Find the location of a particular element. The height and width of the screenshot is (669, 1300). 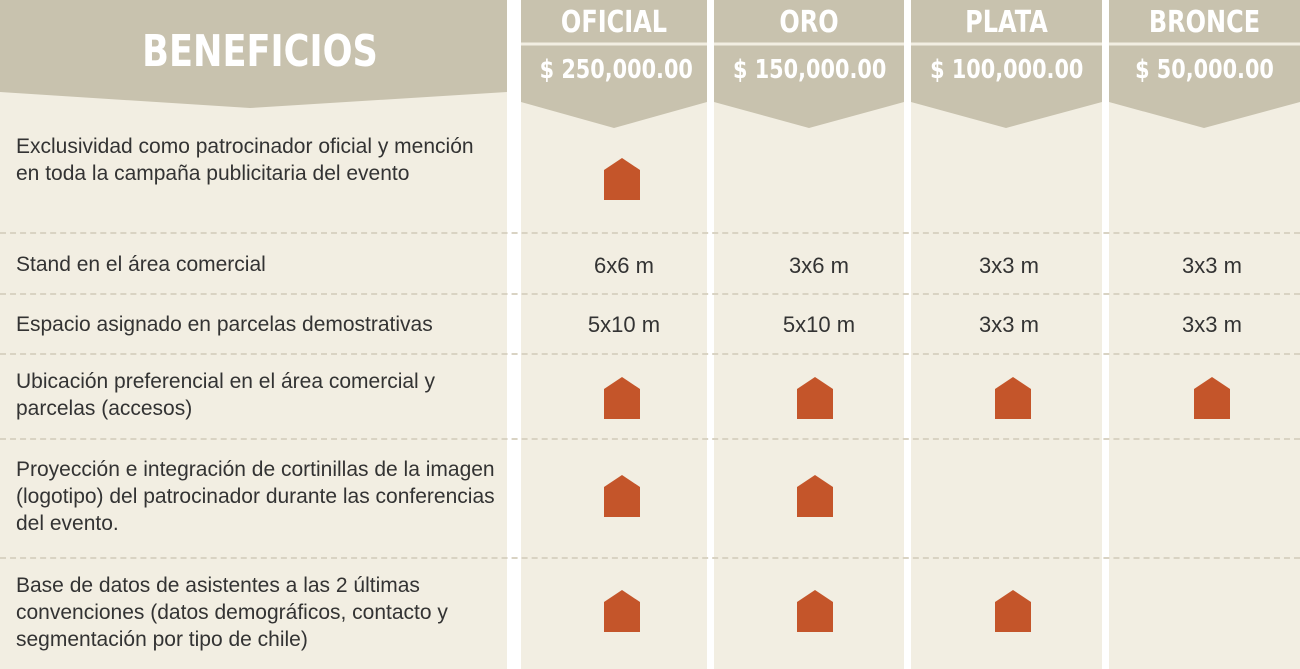

oro-header-banner is located at coordinates (809, 64).